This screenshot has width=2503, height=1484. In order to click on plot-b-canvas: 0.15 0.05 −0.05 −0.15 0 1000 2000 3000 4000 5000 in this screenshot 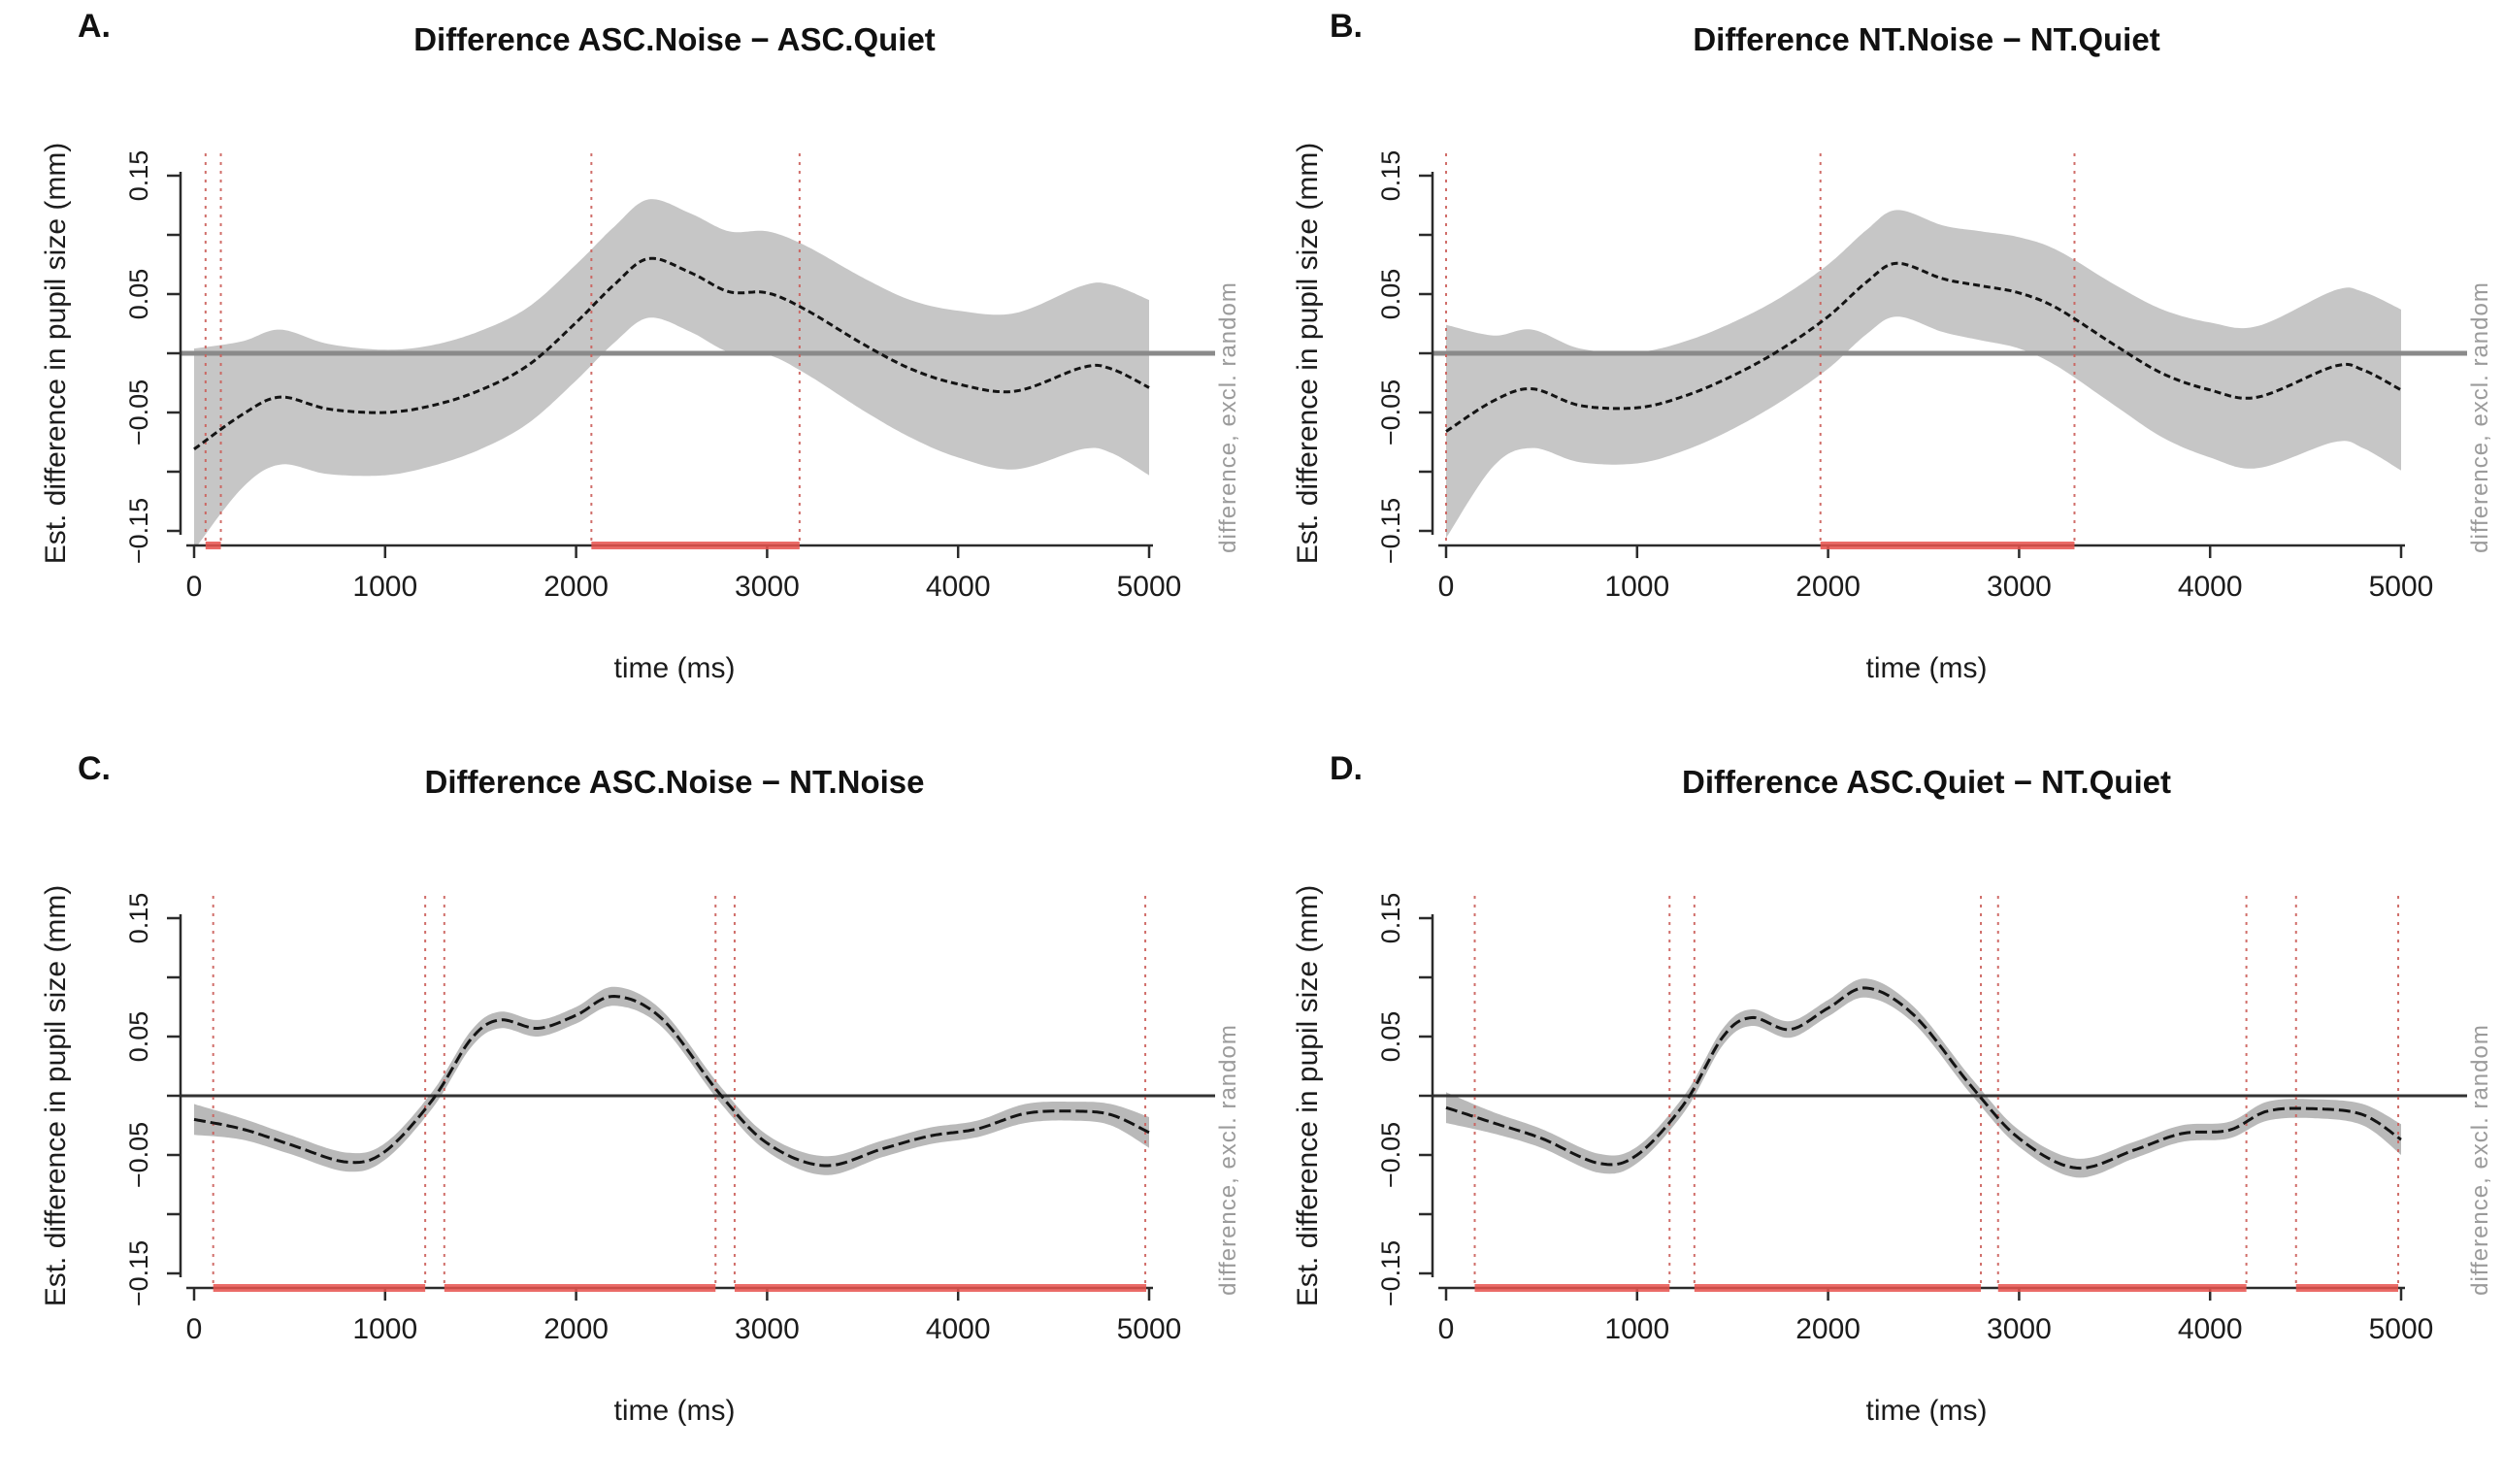, I will do `click(1921, 376)`.